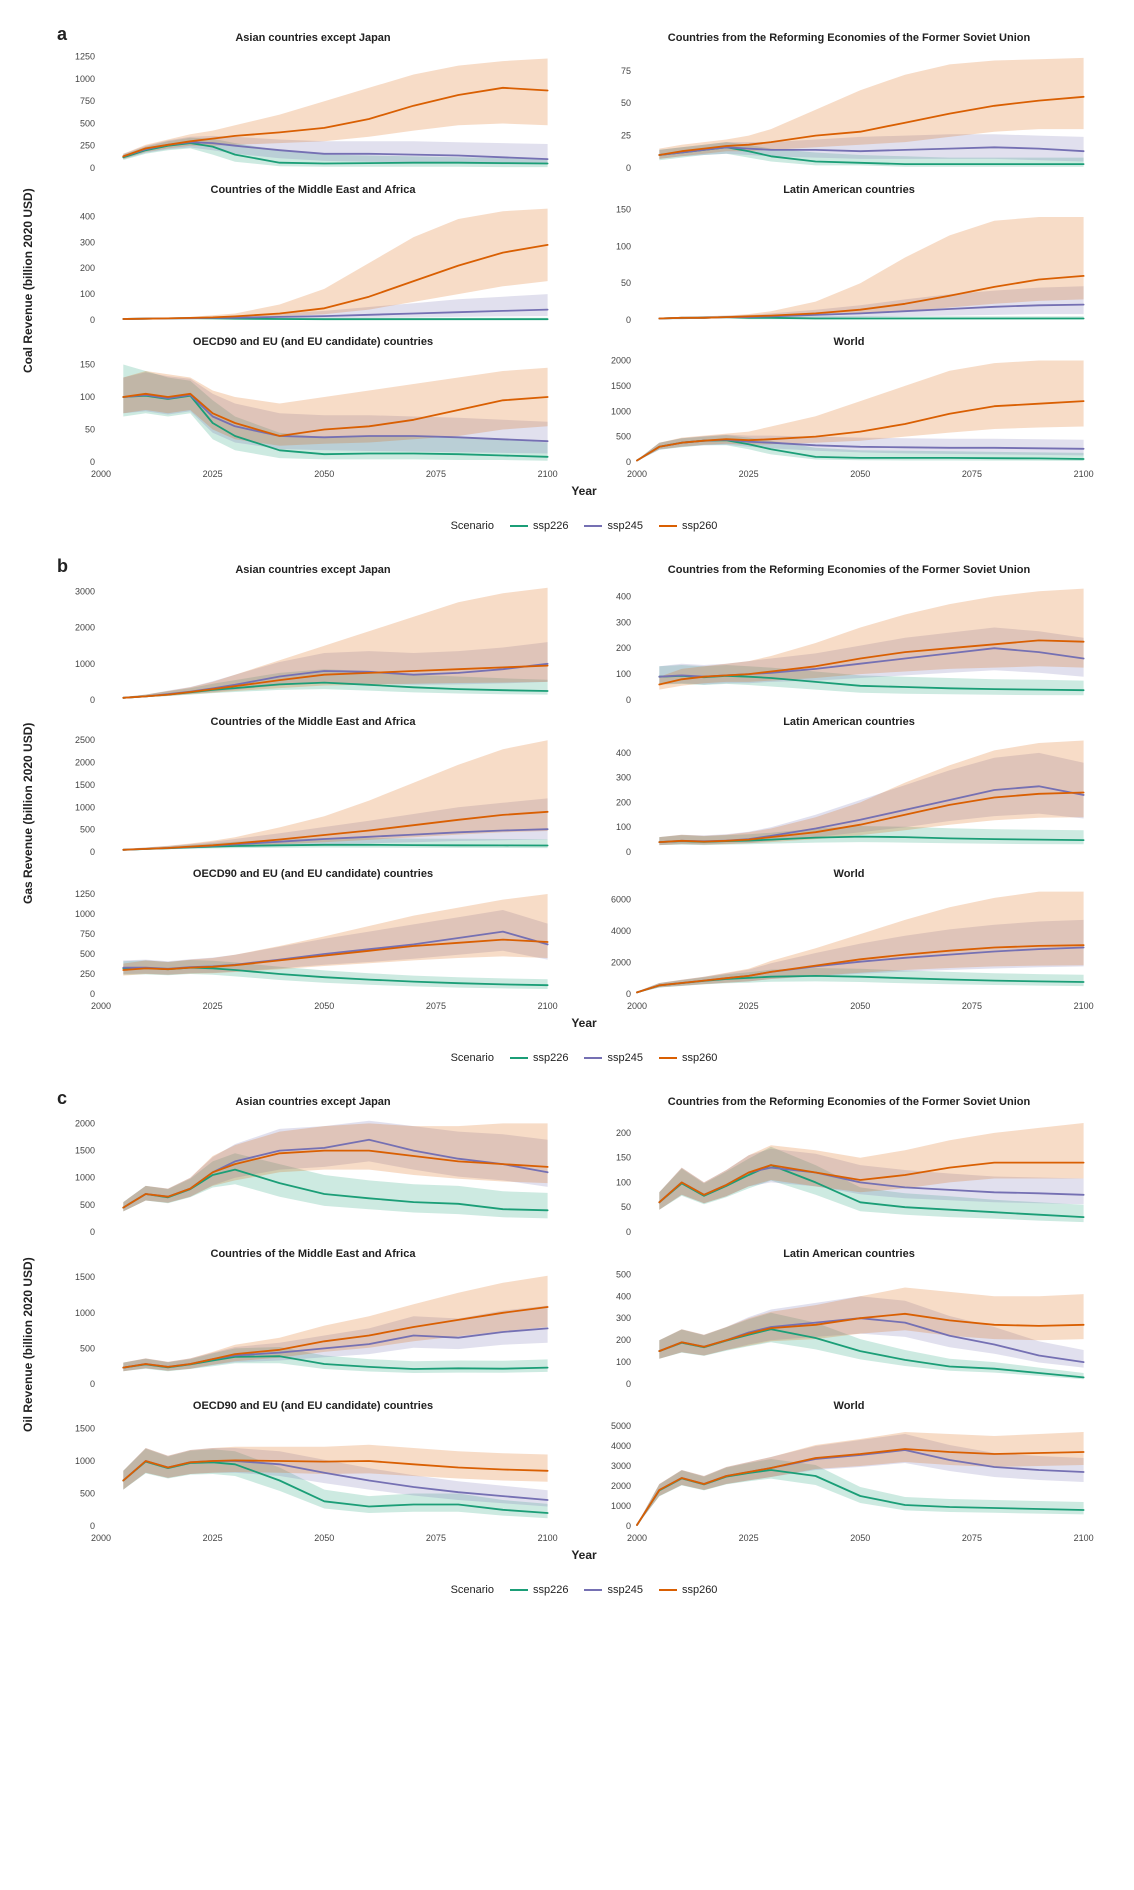  I want to click on facet: Latin American countries 0 50 100 150, so click(849, 256).